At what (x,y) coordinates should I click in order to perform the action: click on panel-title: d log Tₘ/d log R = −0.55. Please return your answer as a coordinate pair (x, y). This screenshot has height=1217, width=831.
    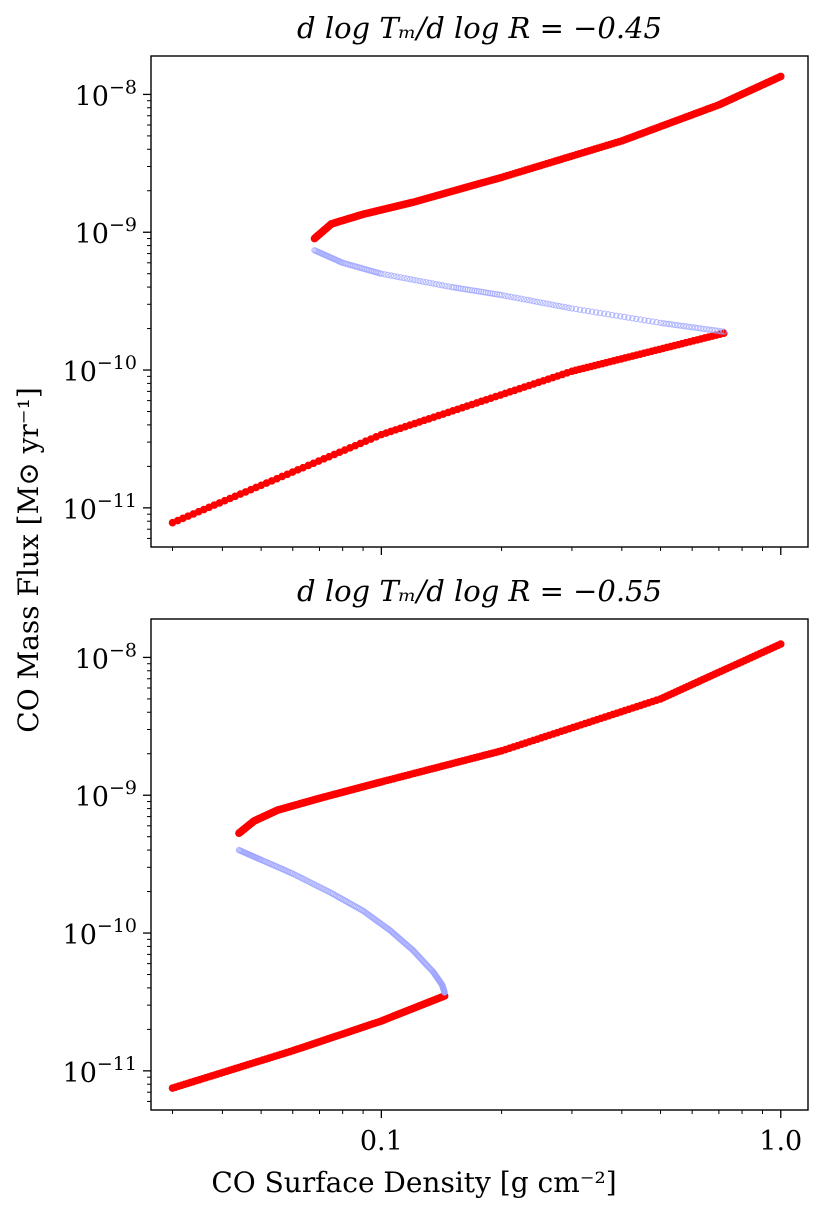
    Looking at the image, I should click on (479, 591).